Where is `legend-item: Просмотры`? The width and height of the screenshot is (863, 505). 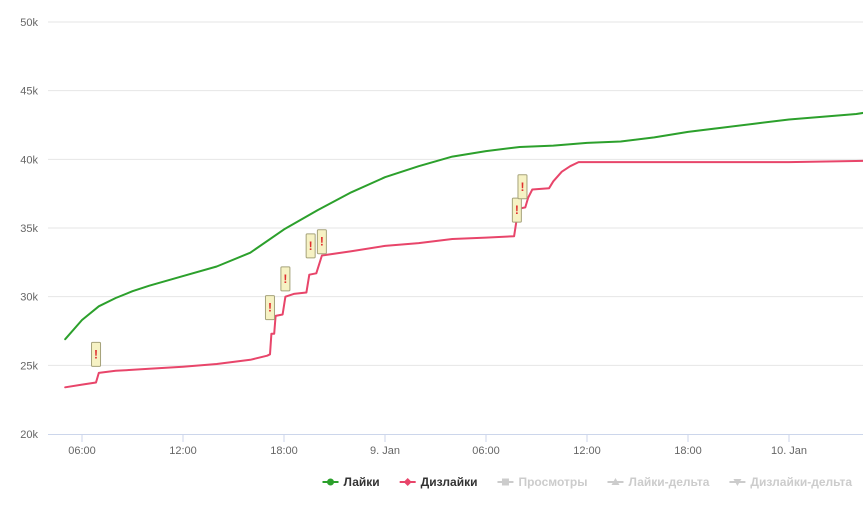
legend-item: Просмотры is located at coordinates (542, 482).